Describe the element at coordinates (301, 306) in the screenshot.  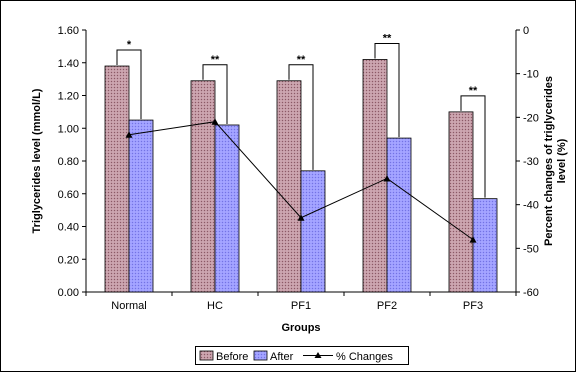
I see `x-tick-label: PF1` at that location.